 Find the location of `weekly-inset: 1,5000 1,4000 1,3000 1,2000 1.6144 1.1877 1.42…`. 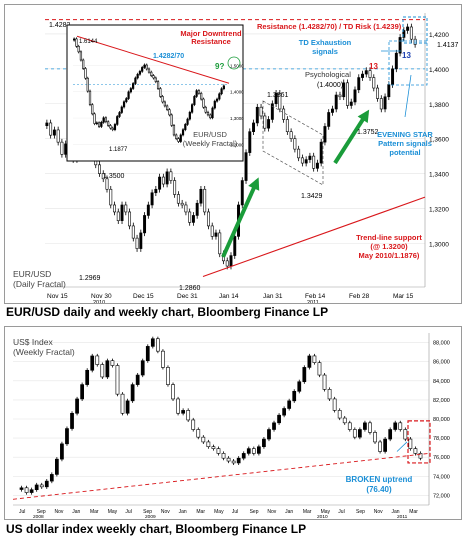

weekly-inset: 1,5000 1,4000 1,3000 1,2000 1.6144 1.1877 1.42… is located at coordinates (155, 93).